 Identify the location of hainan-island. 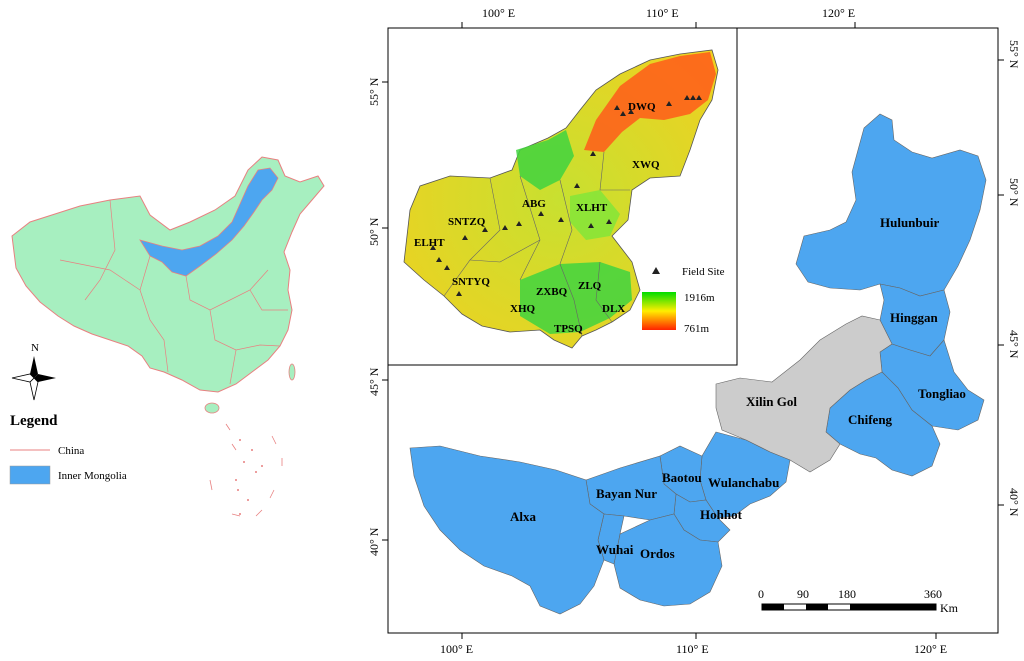
(212, 408).